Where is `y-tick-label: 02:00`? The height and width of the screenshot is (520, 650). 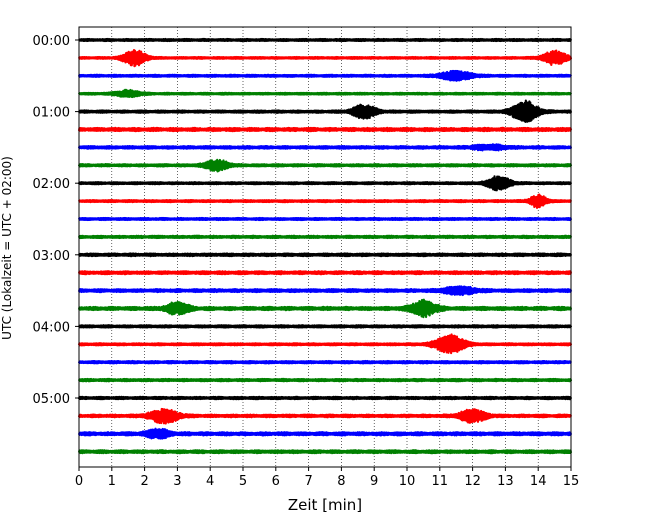 y-tick-label: 02:00 is located at coordinates (51, 184).